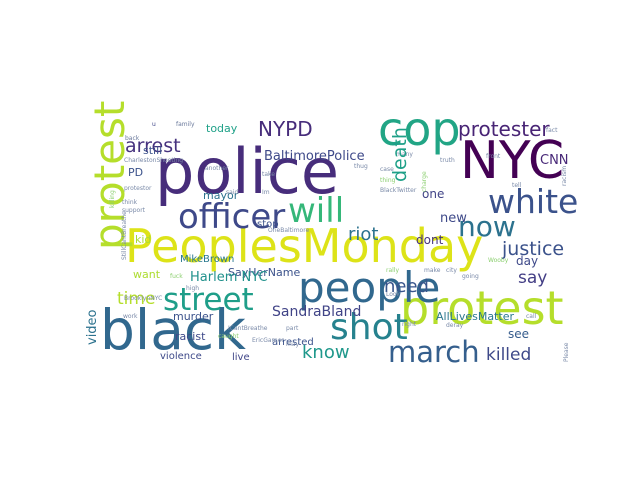 The height and width of the screenshot is (480, 640). What do you see at coordinates (388, 180) in the screenshot?
I see `word-front: thing` at bounding box center [388, 180].